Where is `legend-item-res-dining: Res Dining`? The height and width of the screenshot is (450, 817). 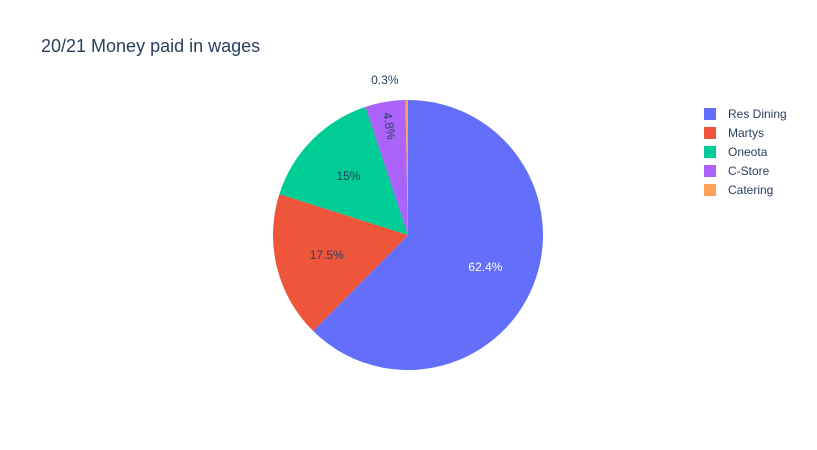 legend-item-res-dining: Res Dining is located at coordinates (745, 114).